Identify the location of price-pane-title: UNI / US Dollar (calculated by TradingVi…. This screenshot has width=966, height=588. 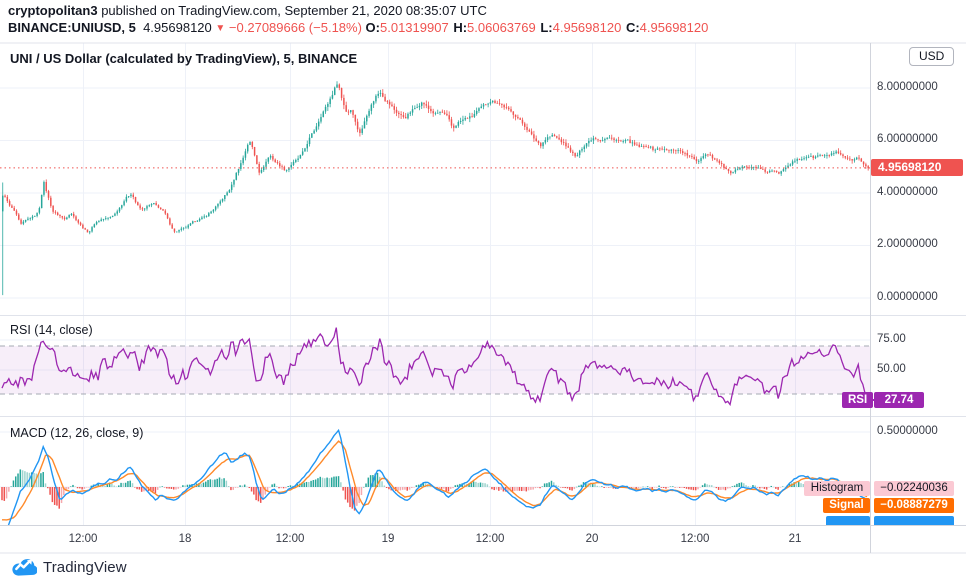
(184, 58).